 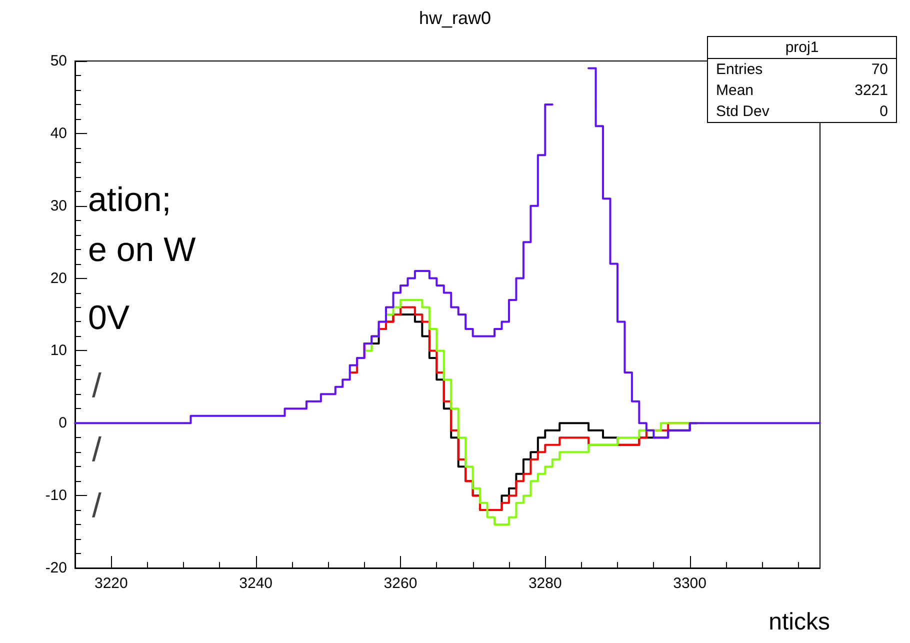 I want to click on text: 3221, so click(x=871, y=91).